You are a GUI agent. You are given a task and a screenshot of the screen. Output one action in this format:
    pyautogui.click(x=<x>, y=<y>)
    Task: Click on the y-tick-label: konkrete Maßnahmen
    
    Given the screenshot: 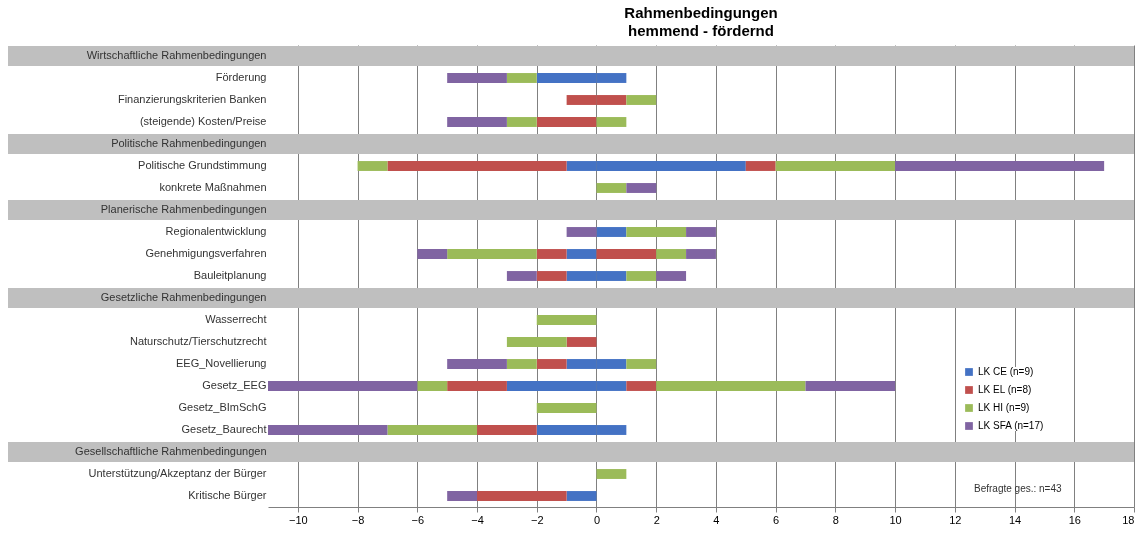 What is the action you would take?
    pyautogui.click(x=213, y=187)
    